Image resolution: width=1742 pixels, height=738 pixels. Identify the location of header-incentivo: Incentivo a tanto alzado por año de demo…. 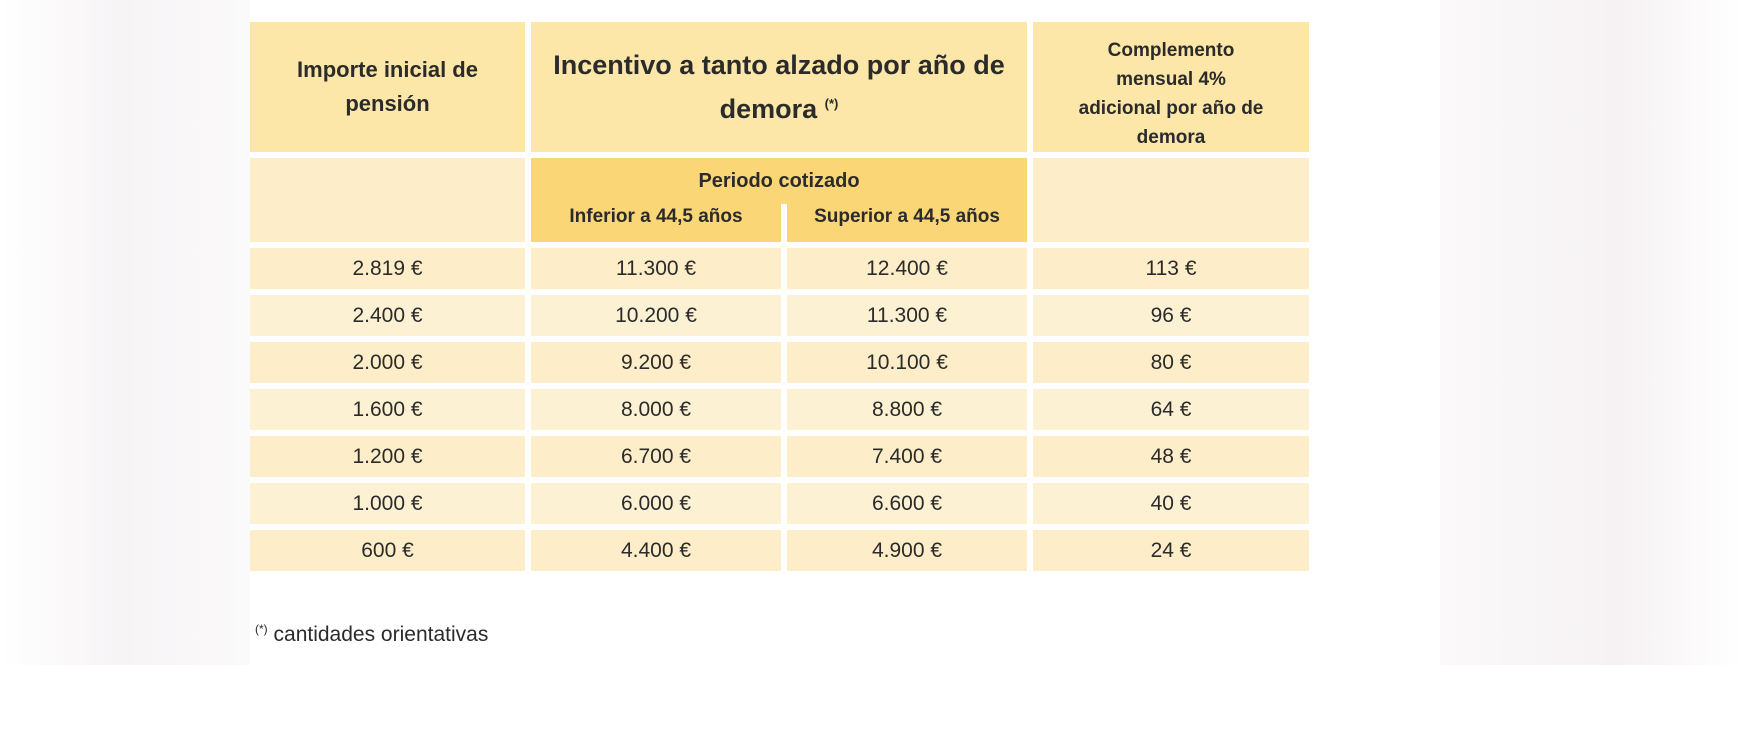
(779, 87).